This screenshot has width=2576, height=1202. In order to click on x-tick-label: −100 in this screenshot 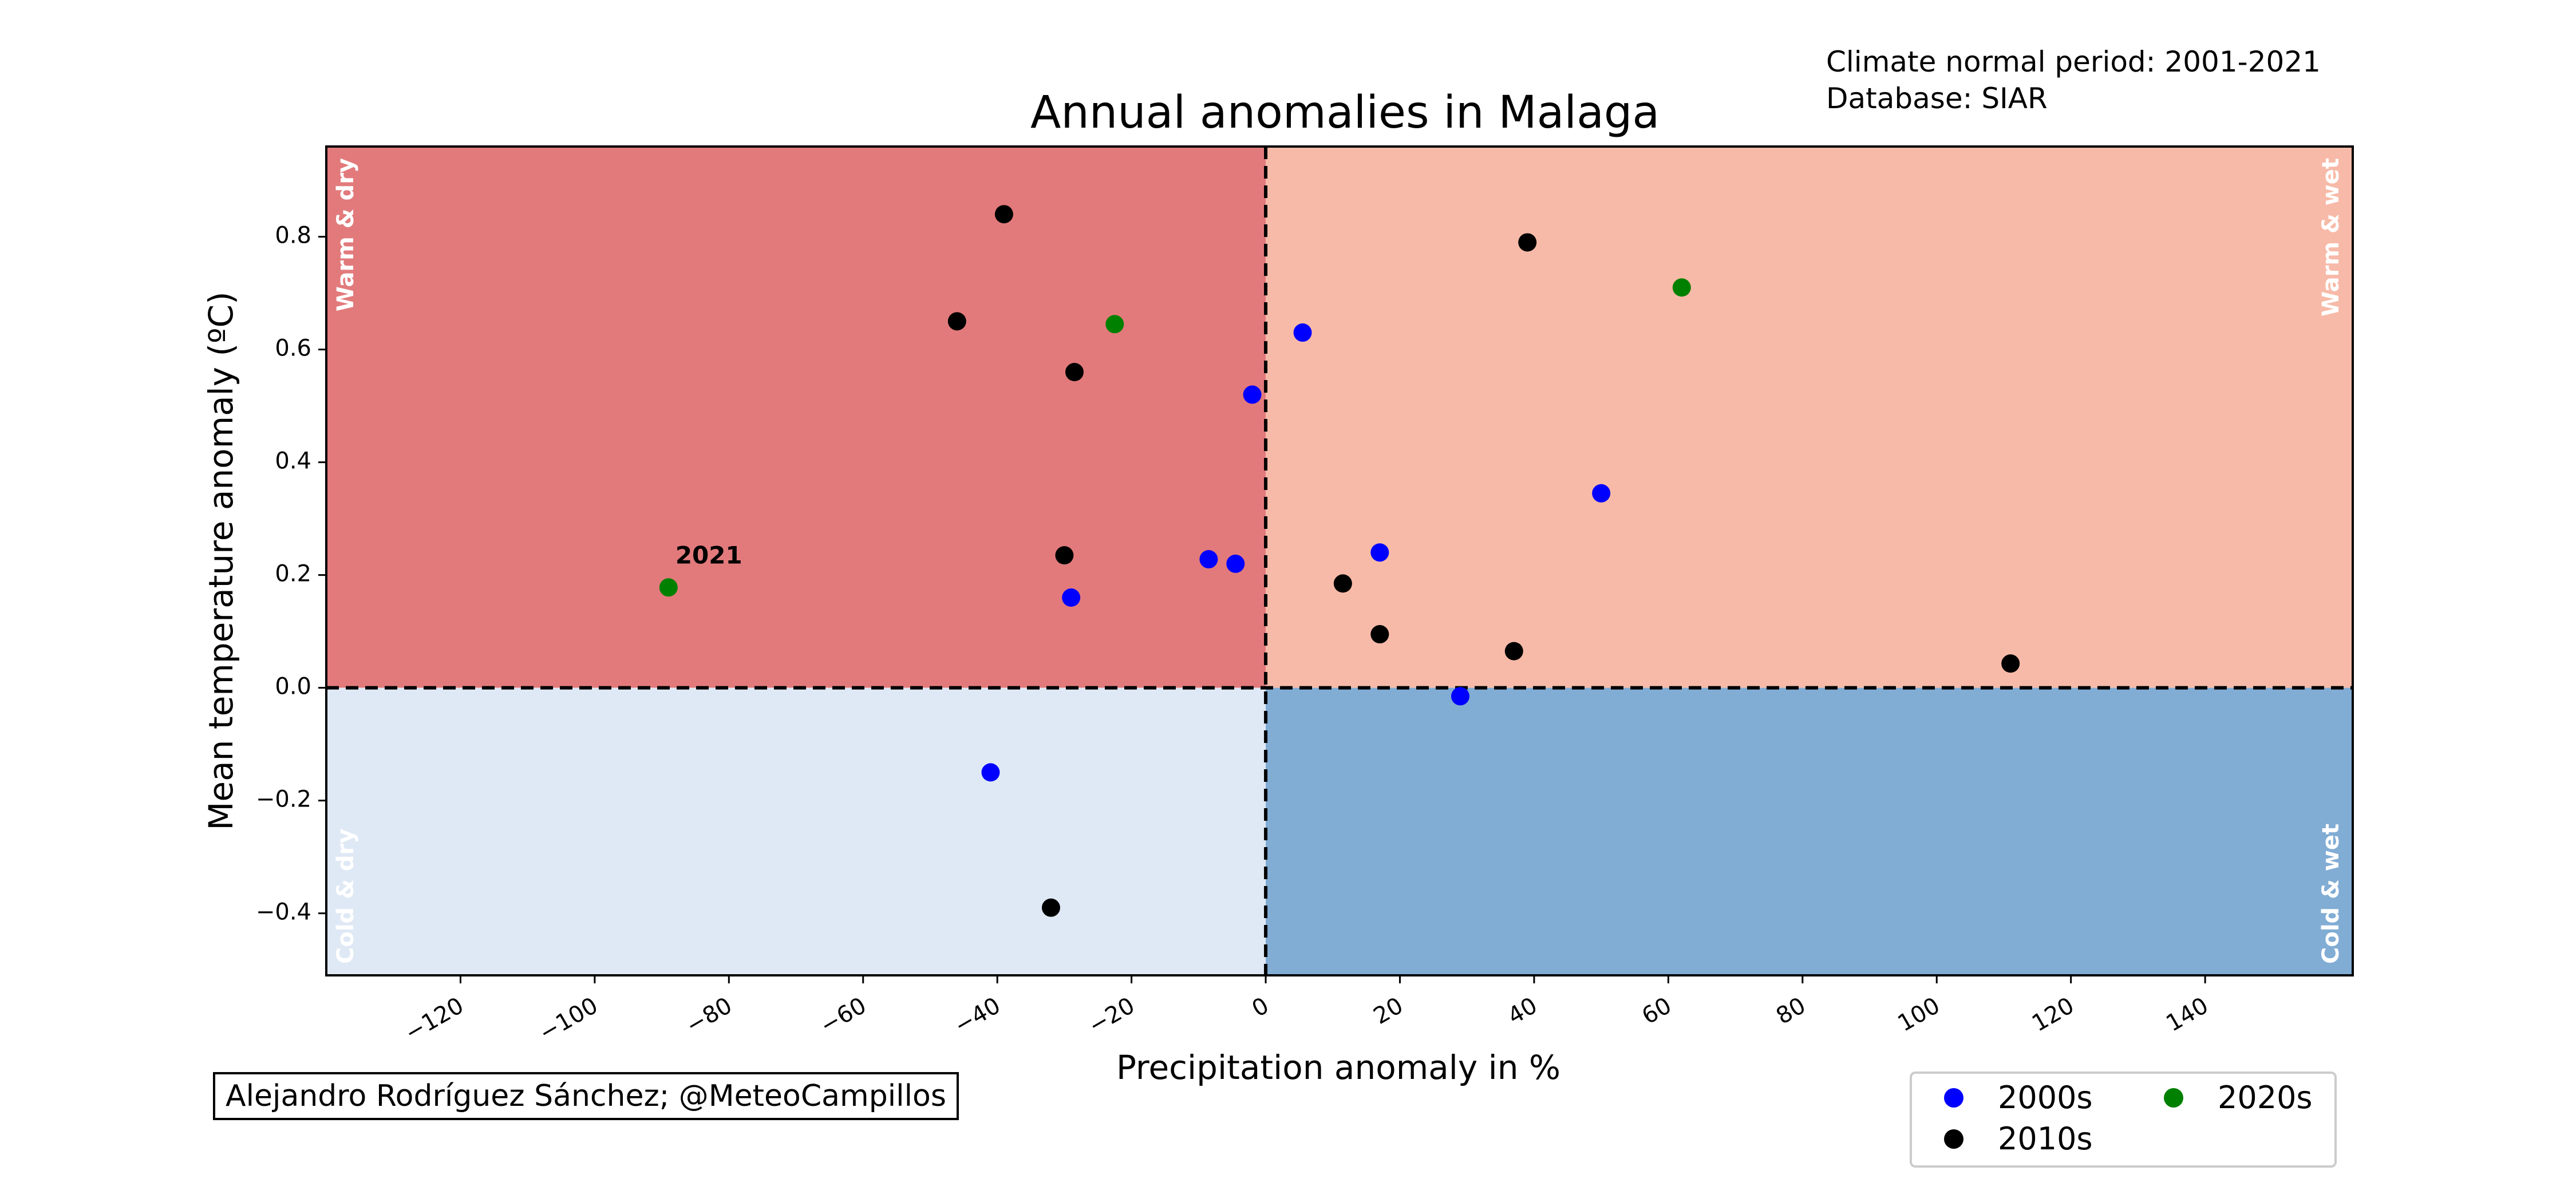, I will do `click(568, 1020)`.